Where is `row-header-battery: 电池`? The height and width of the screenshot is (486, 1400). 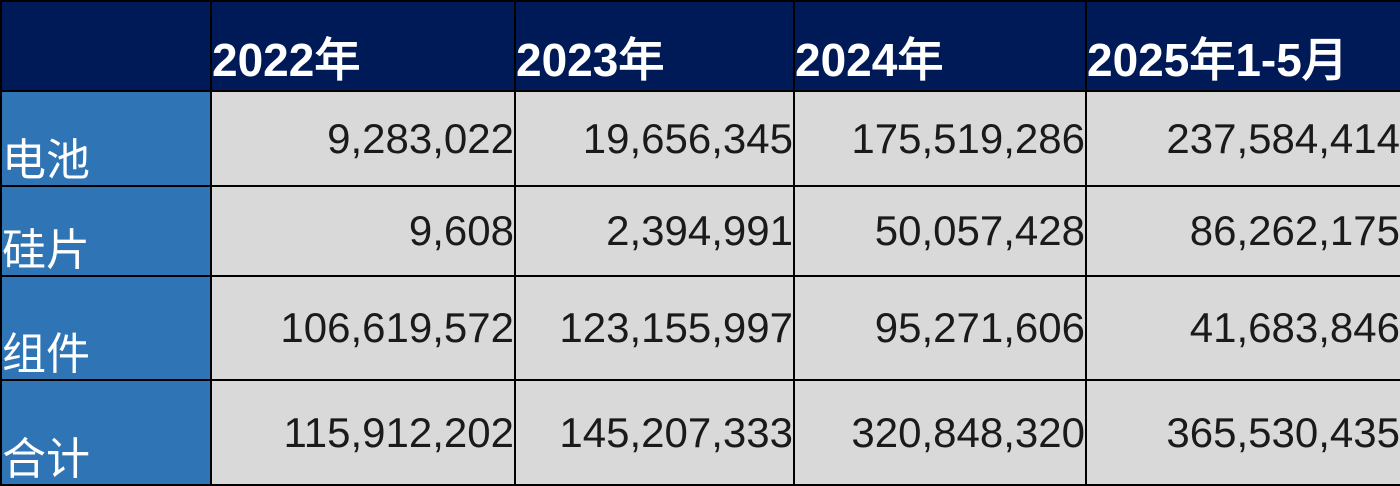 row-header-battery: 电池 is located at coordinates (106, 138).